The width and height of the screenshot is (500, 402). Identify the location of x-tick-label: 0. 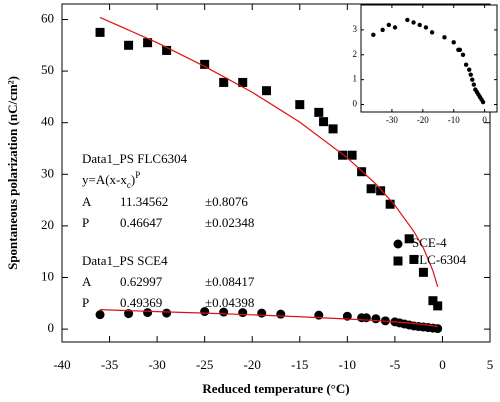
(442, 364).